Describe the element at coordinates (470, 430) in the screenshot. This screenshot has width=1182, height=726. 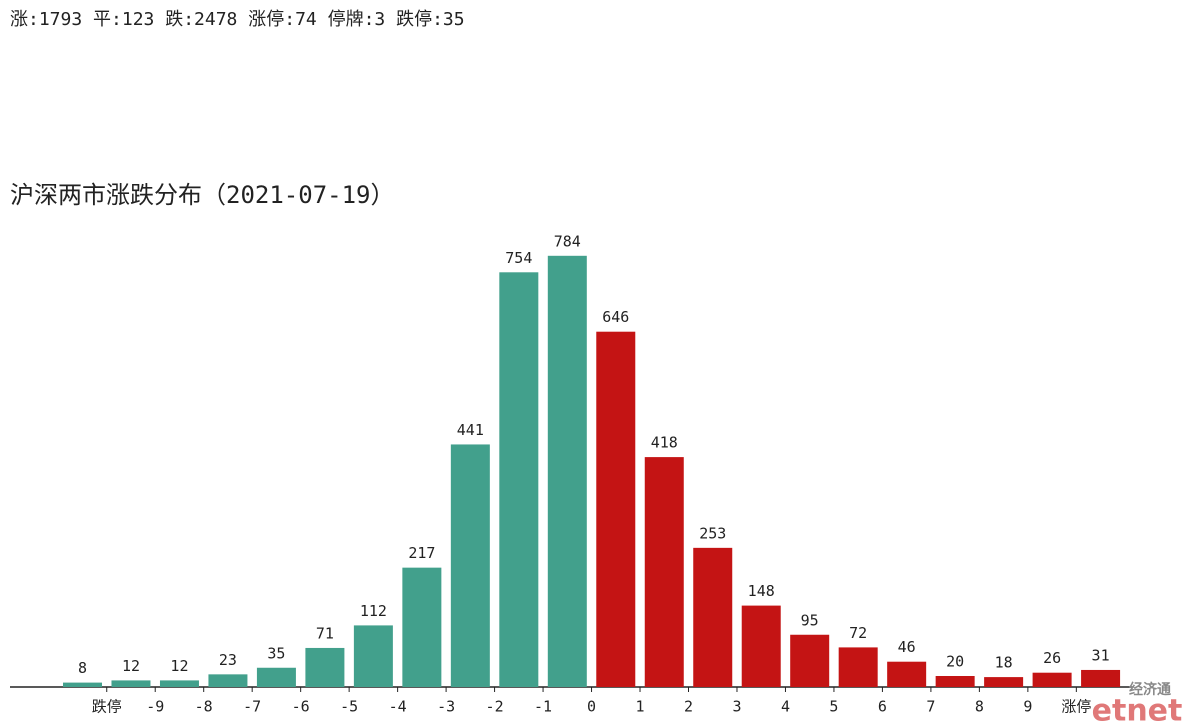
I see `value-label: 441` at that location.